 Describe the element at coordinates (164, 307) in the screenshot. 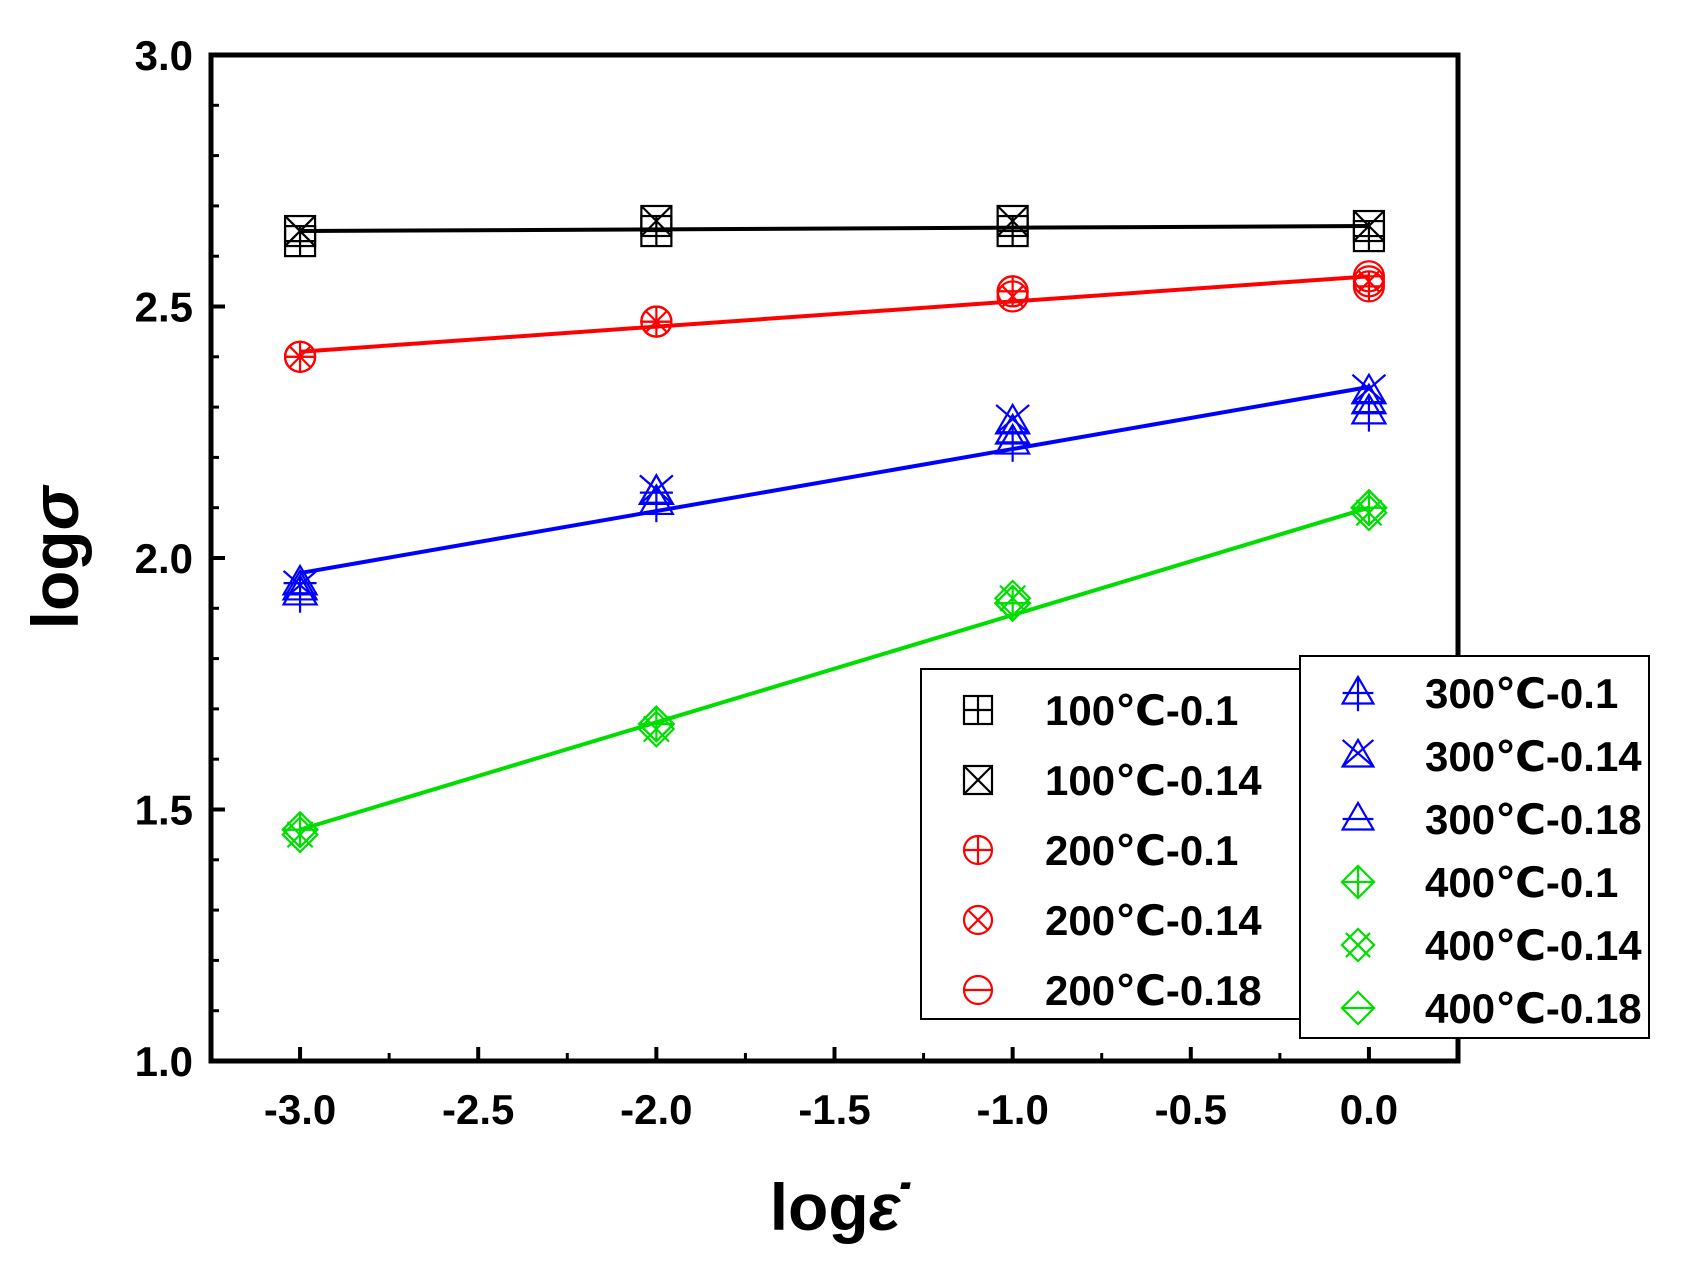

I see `y-tick-label: 2.5` at that location.